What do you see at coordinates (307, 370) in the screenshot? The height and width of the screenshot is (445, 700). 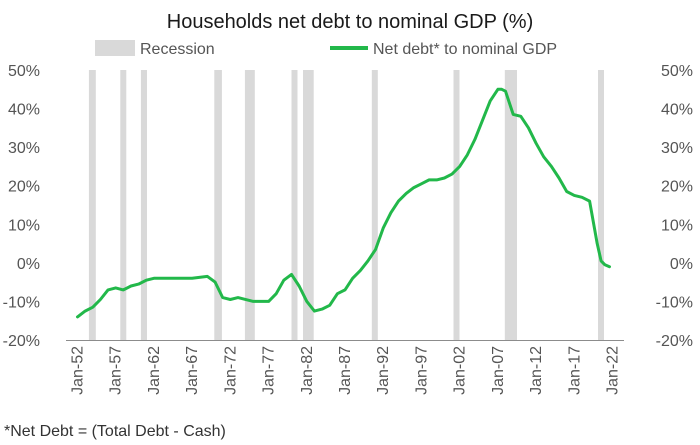 I see `x-tick-6: Jan-82` at bounding box center [307, 370].